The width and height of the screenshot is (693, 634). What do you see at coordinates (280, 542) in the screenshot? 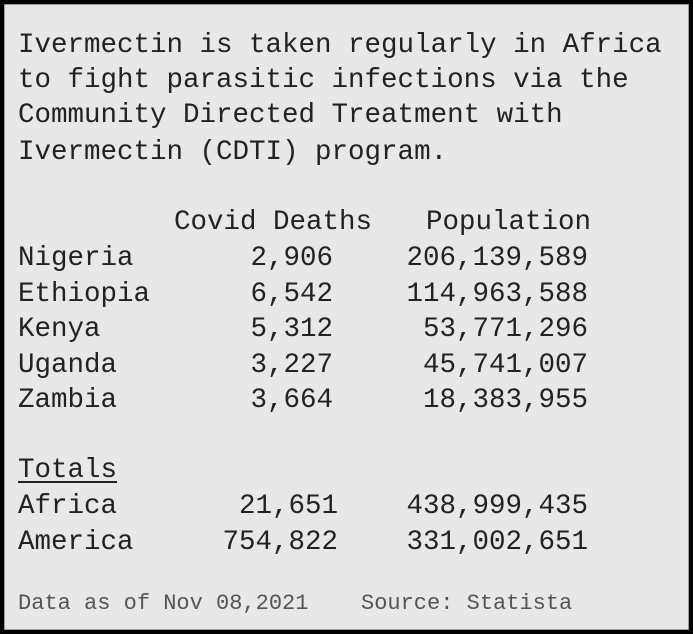
I see `covid-deaths: 754,822` at bounding box center [280, 542].